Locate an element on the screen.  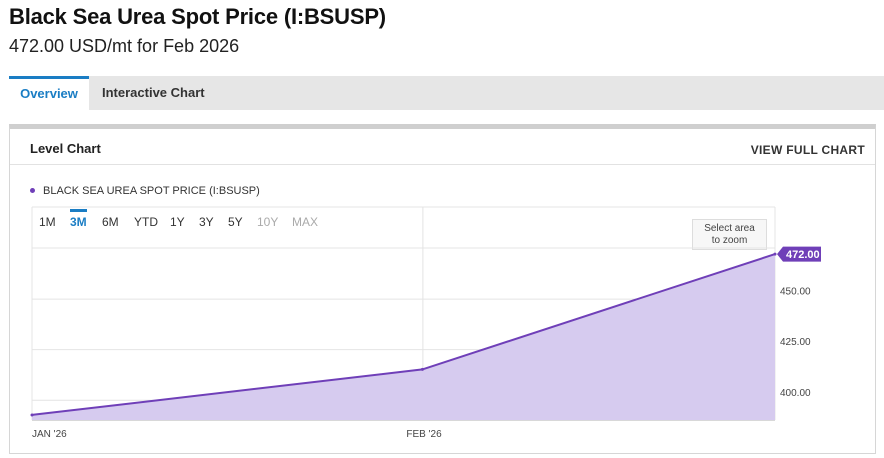
y-axis-labels: 400.00 425.00 450.00 is located at coordinates (795, 343).